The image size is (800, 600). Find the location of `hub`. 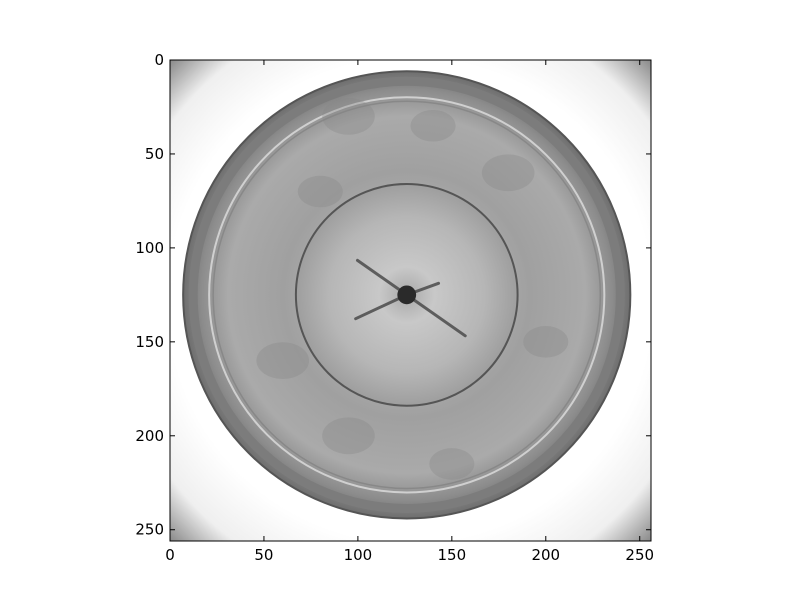

hub is located at coordinates (407, 295).